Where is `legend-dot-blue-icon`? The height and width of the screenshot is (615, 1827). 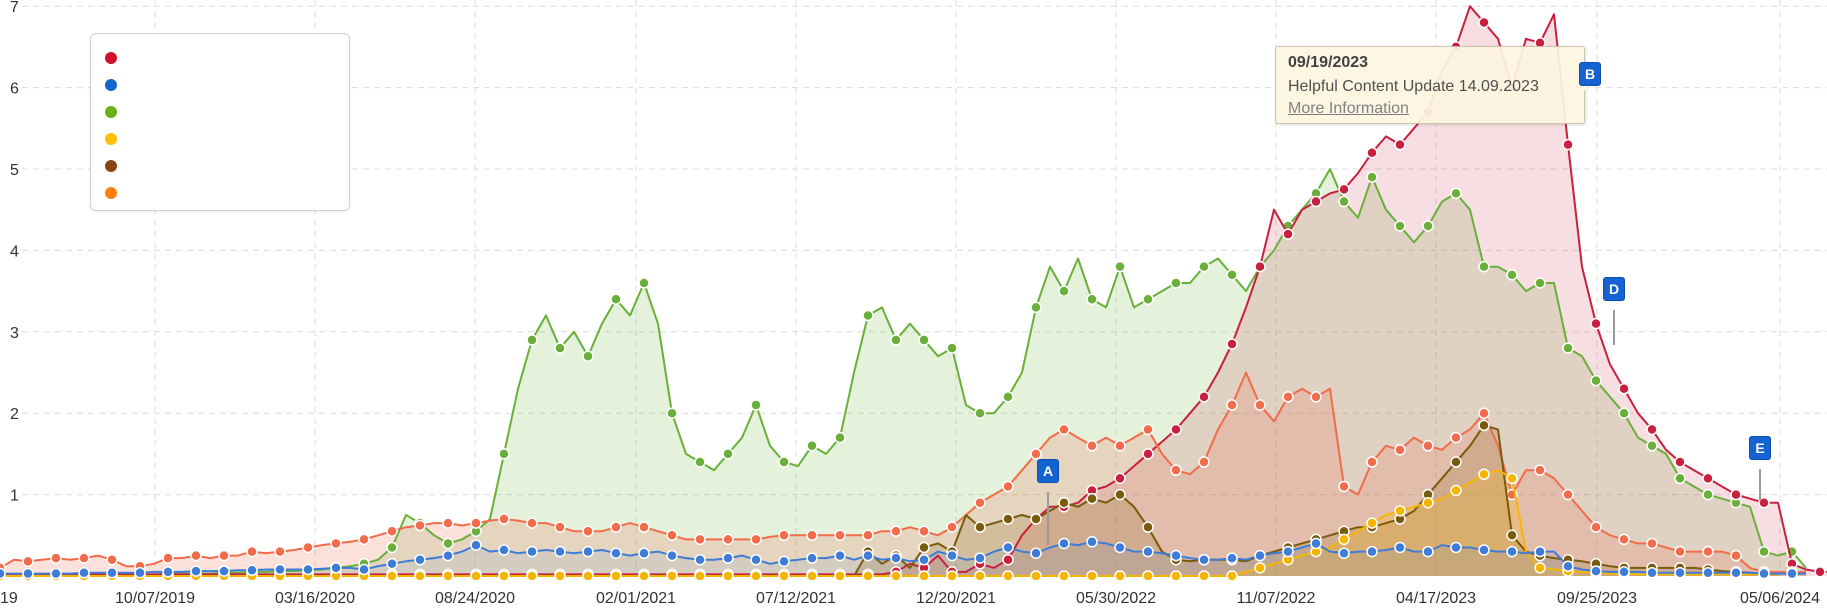
legend-dot-blue-icon is located at coordinates (111, 85).